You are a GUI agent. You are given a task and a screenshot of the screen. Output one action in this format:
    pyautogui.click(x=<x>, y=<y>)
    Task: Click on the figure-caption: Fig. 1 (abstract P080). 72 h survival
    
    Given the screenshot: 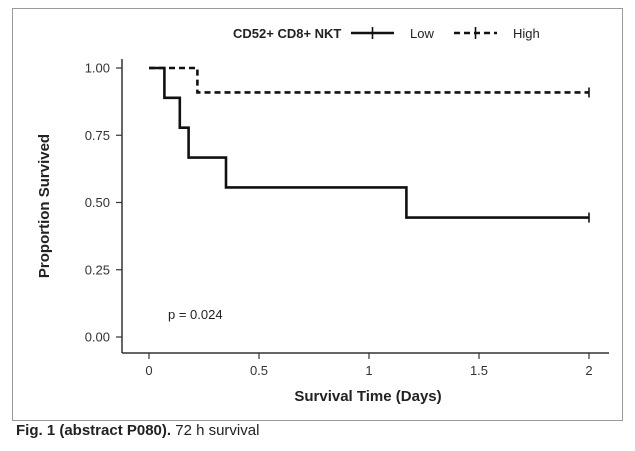 What is the action you would take?
    pyautogui.click(x=137, y=430)
    